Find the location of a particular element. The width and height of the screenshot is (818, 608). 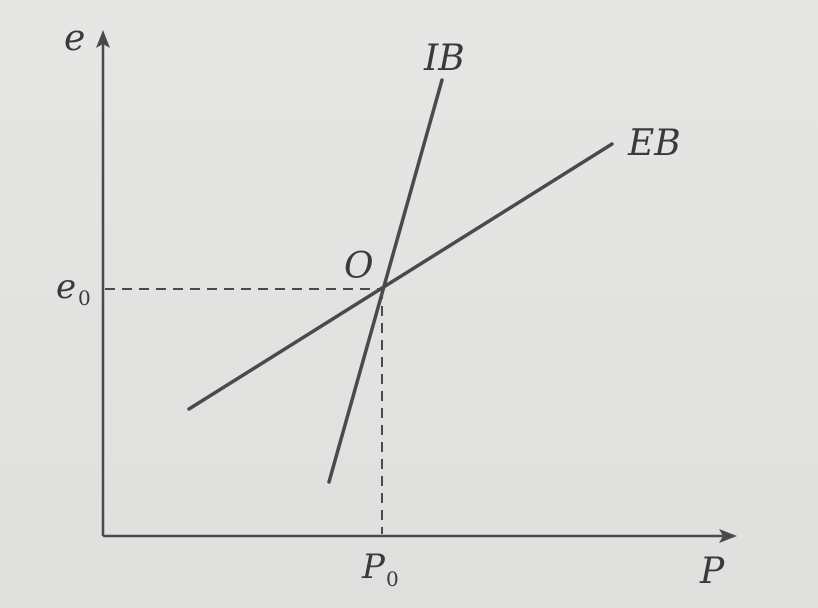

eb-label: EB is located at coordinates (654, 143).